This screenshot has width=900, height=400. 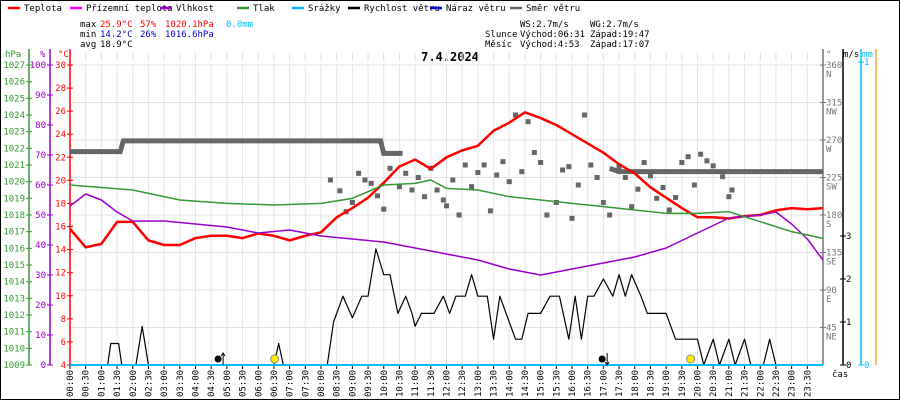 I want to click on direction-tick-label: 135, so click(x=834, y=254).